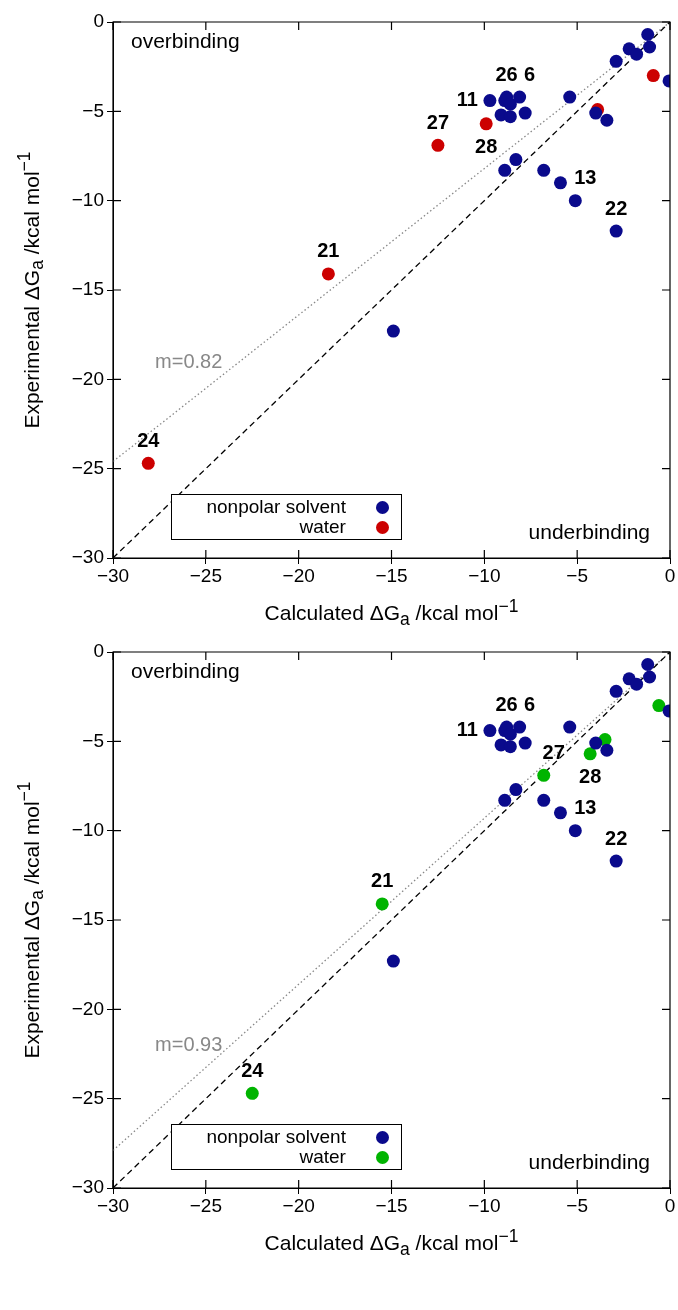  Describe the element at coordinates (189, 361) in the screenshot. I see `series-label: m=0.82` at that location.